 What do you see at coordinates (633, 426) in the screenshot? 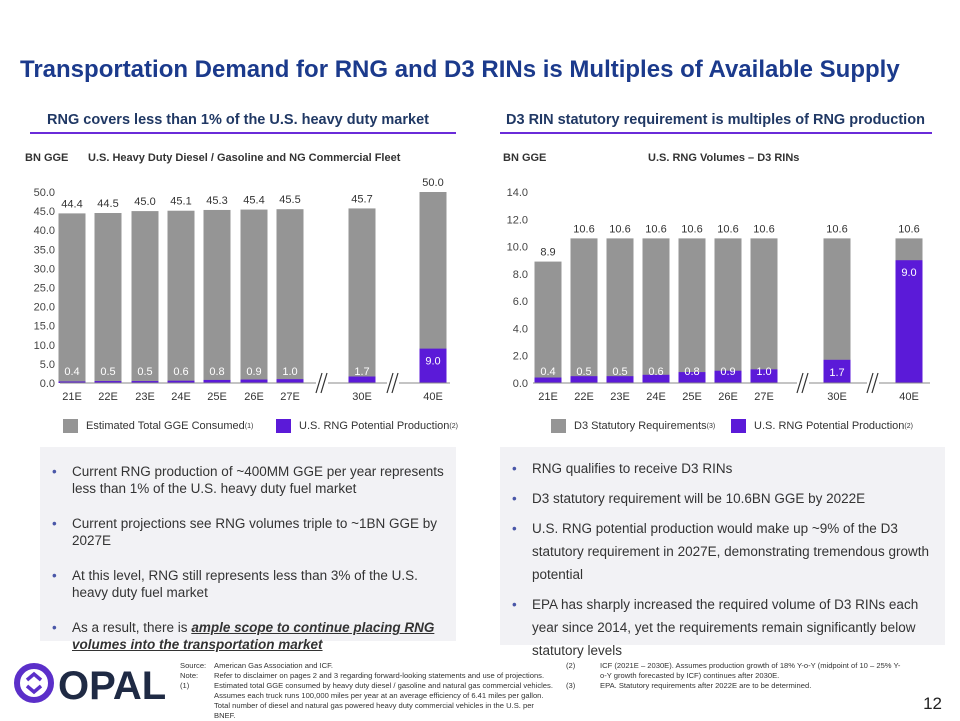
I see `right-legend-item-1: D3 Statutory Requirements (3)` at bounding box center [633, 426].